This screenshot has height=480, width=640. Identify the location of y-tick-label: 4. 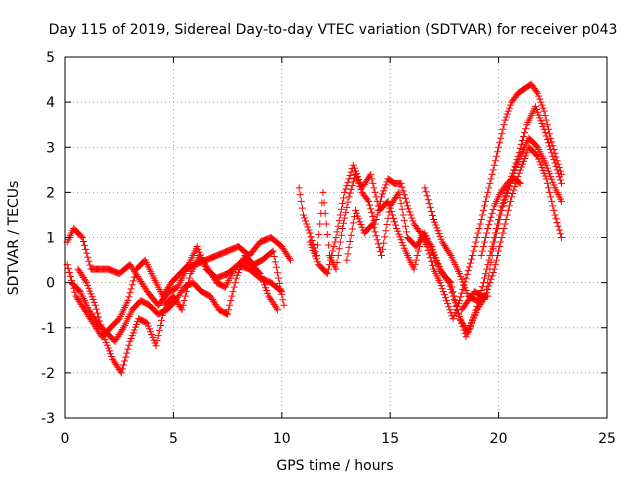
(50, 103).